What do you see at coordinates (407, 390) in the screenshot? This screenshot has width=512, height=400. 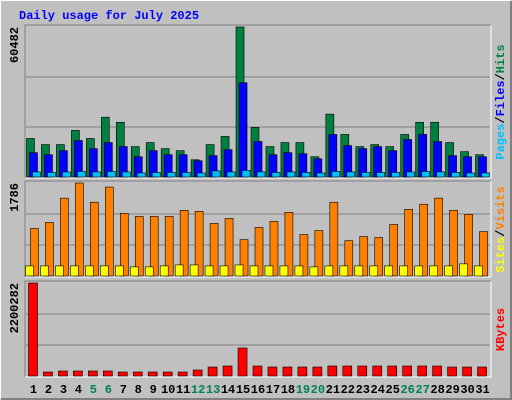 I see `x-tick-label: 26` at bounding box center [407, 390].